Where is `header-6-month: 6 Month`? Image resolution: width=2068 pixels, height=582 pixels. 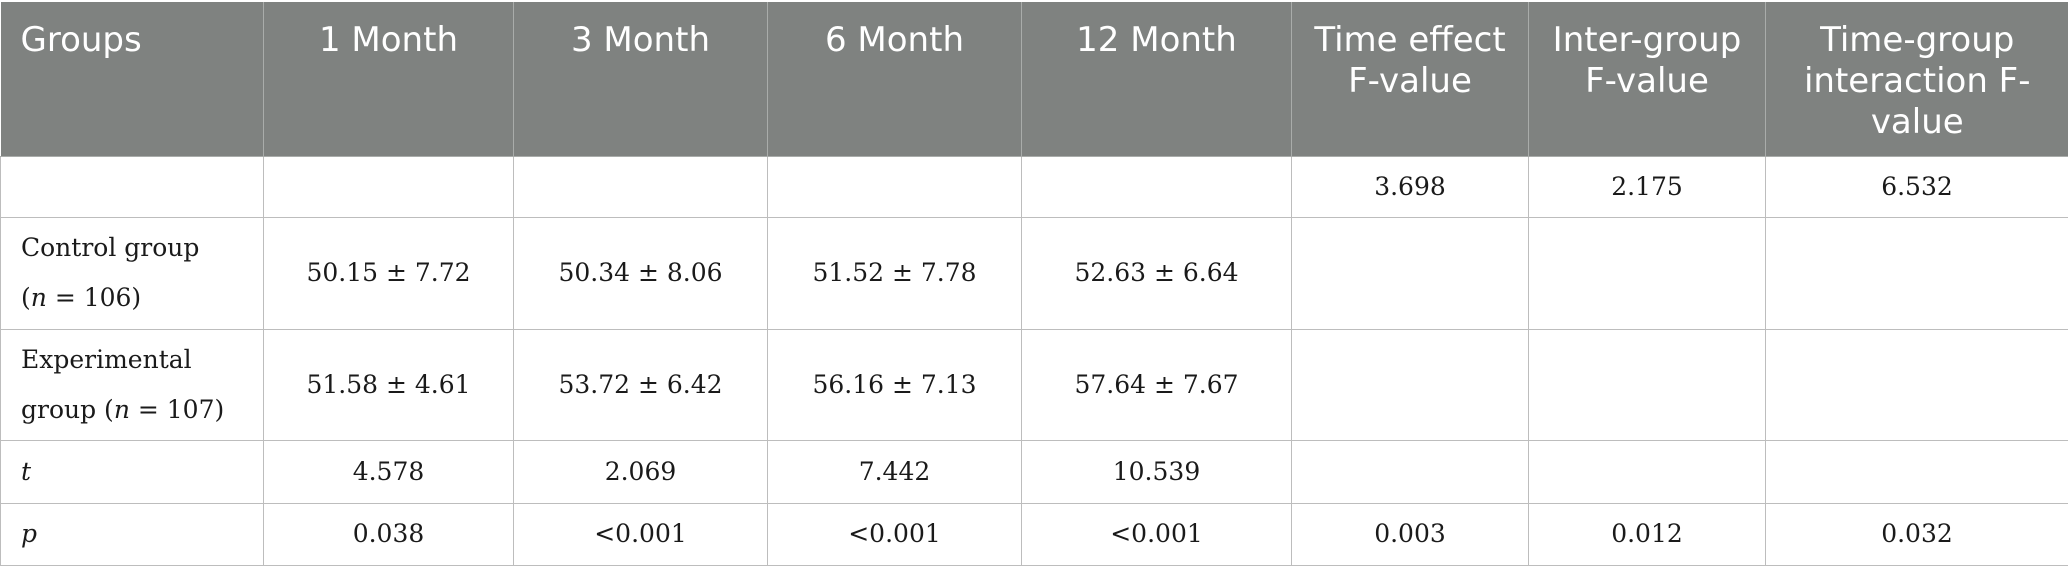
header-6-month: 6 Month is located at coordinates (894, 79).